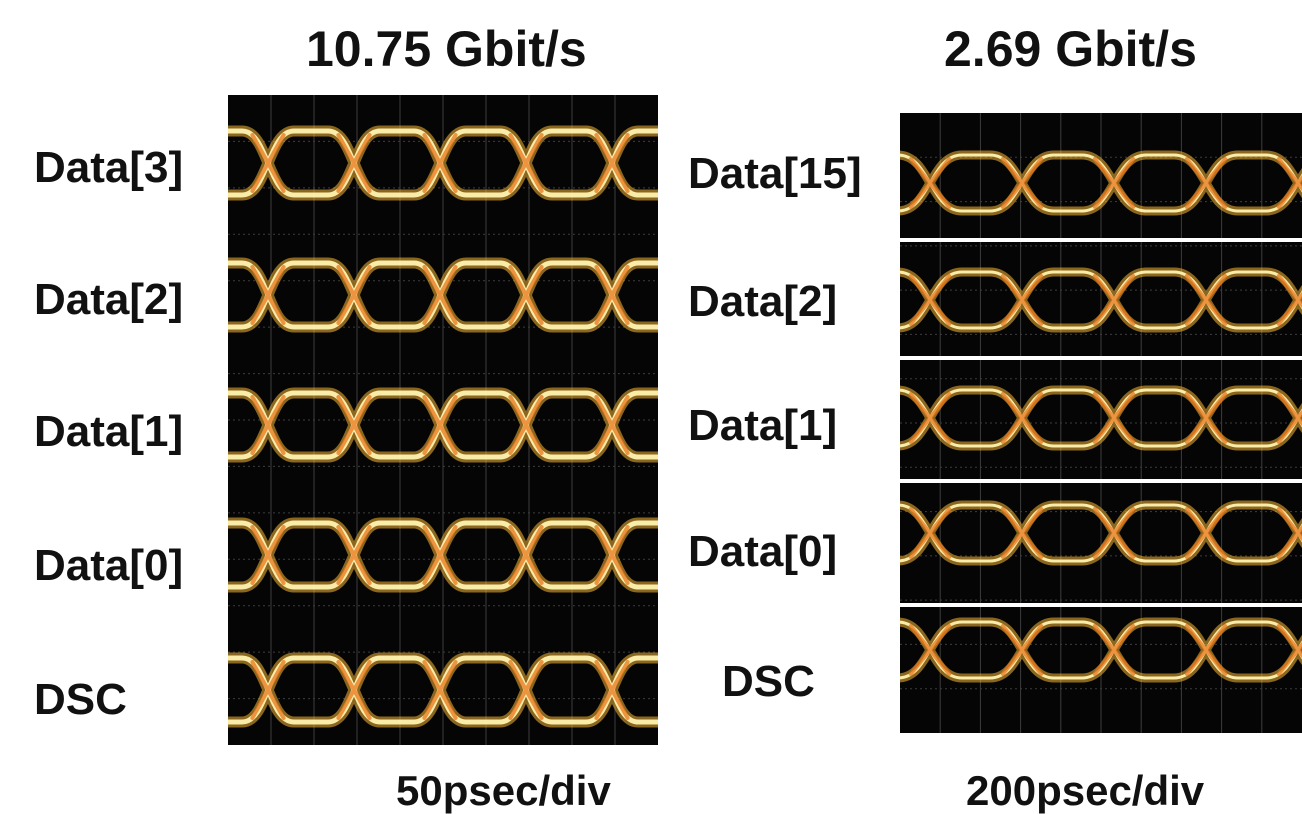 This screenshot has width=1302, height=814. What do you see at coordinates (109, 565) in the screenshot?
I see `left-channel-label-3: Data[0]` at bounding box center [109, 565].